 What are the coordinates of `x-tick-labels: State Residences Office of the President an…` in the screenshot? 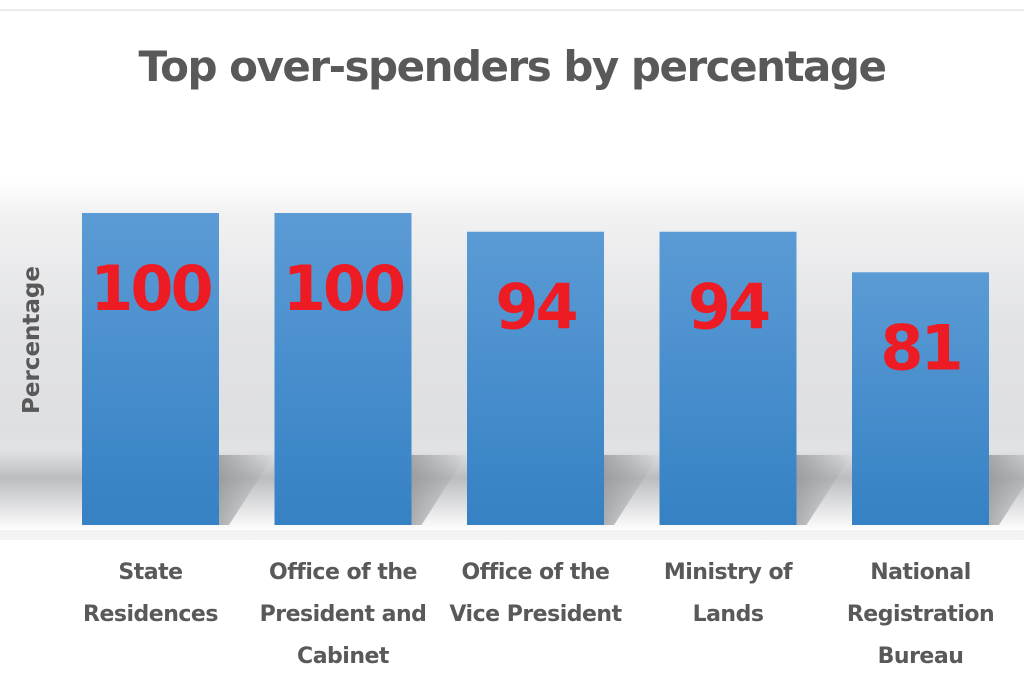 It's located at (539, 614).